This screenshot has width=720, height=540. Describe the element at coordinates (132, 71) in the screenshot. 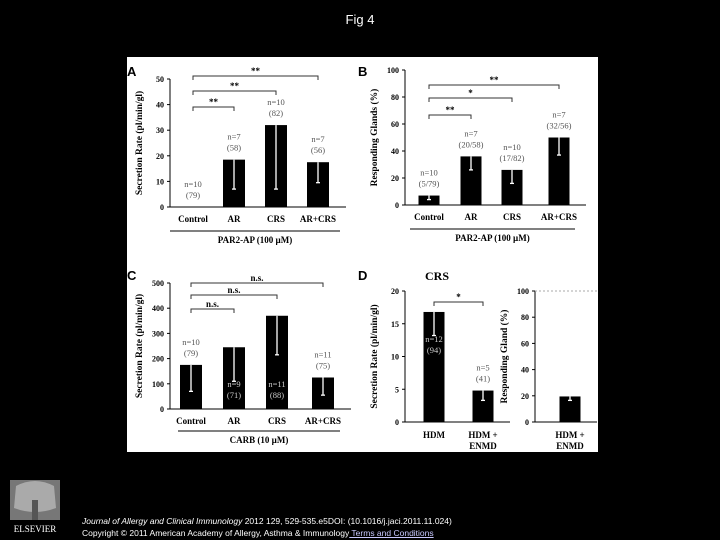

I see `panel-label-a: A` at that location.